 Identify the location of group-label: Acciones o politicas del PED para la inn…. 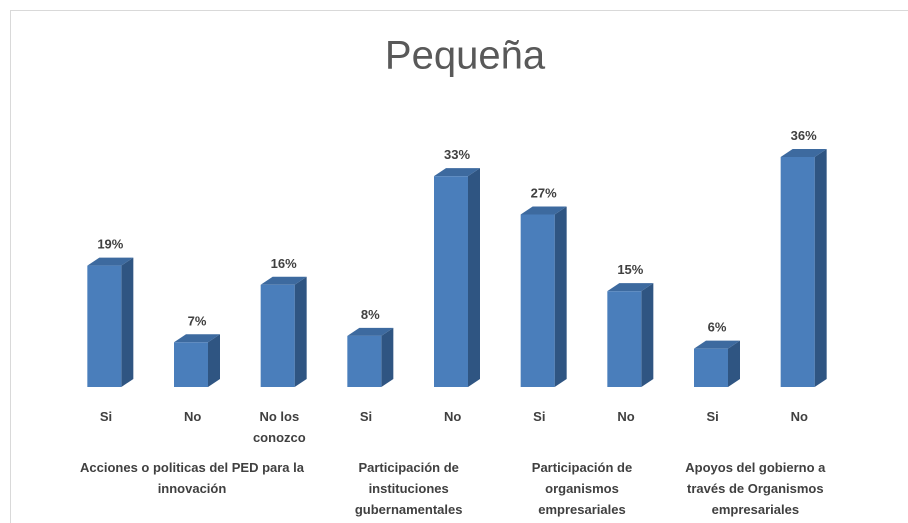
(192, 478).